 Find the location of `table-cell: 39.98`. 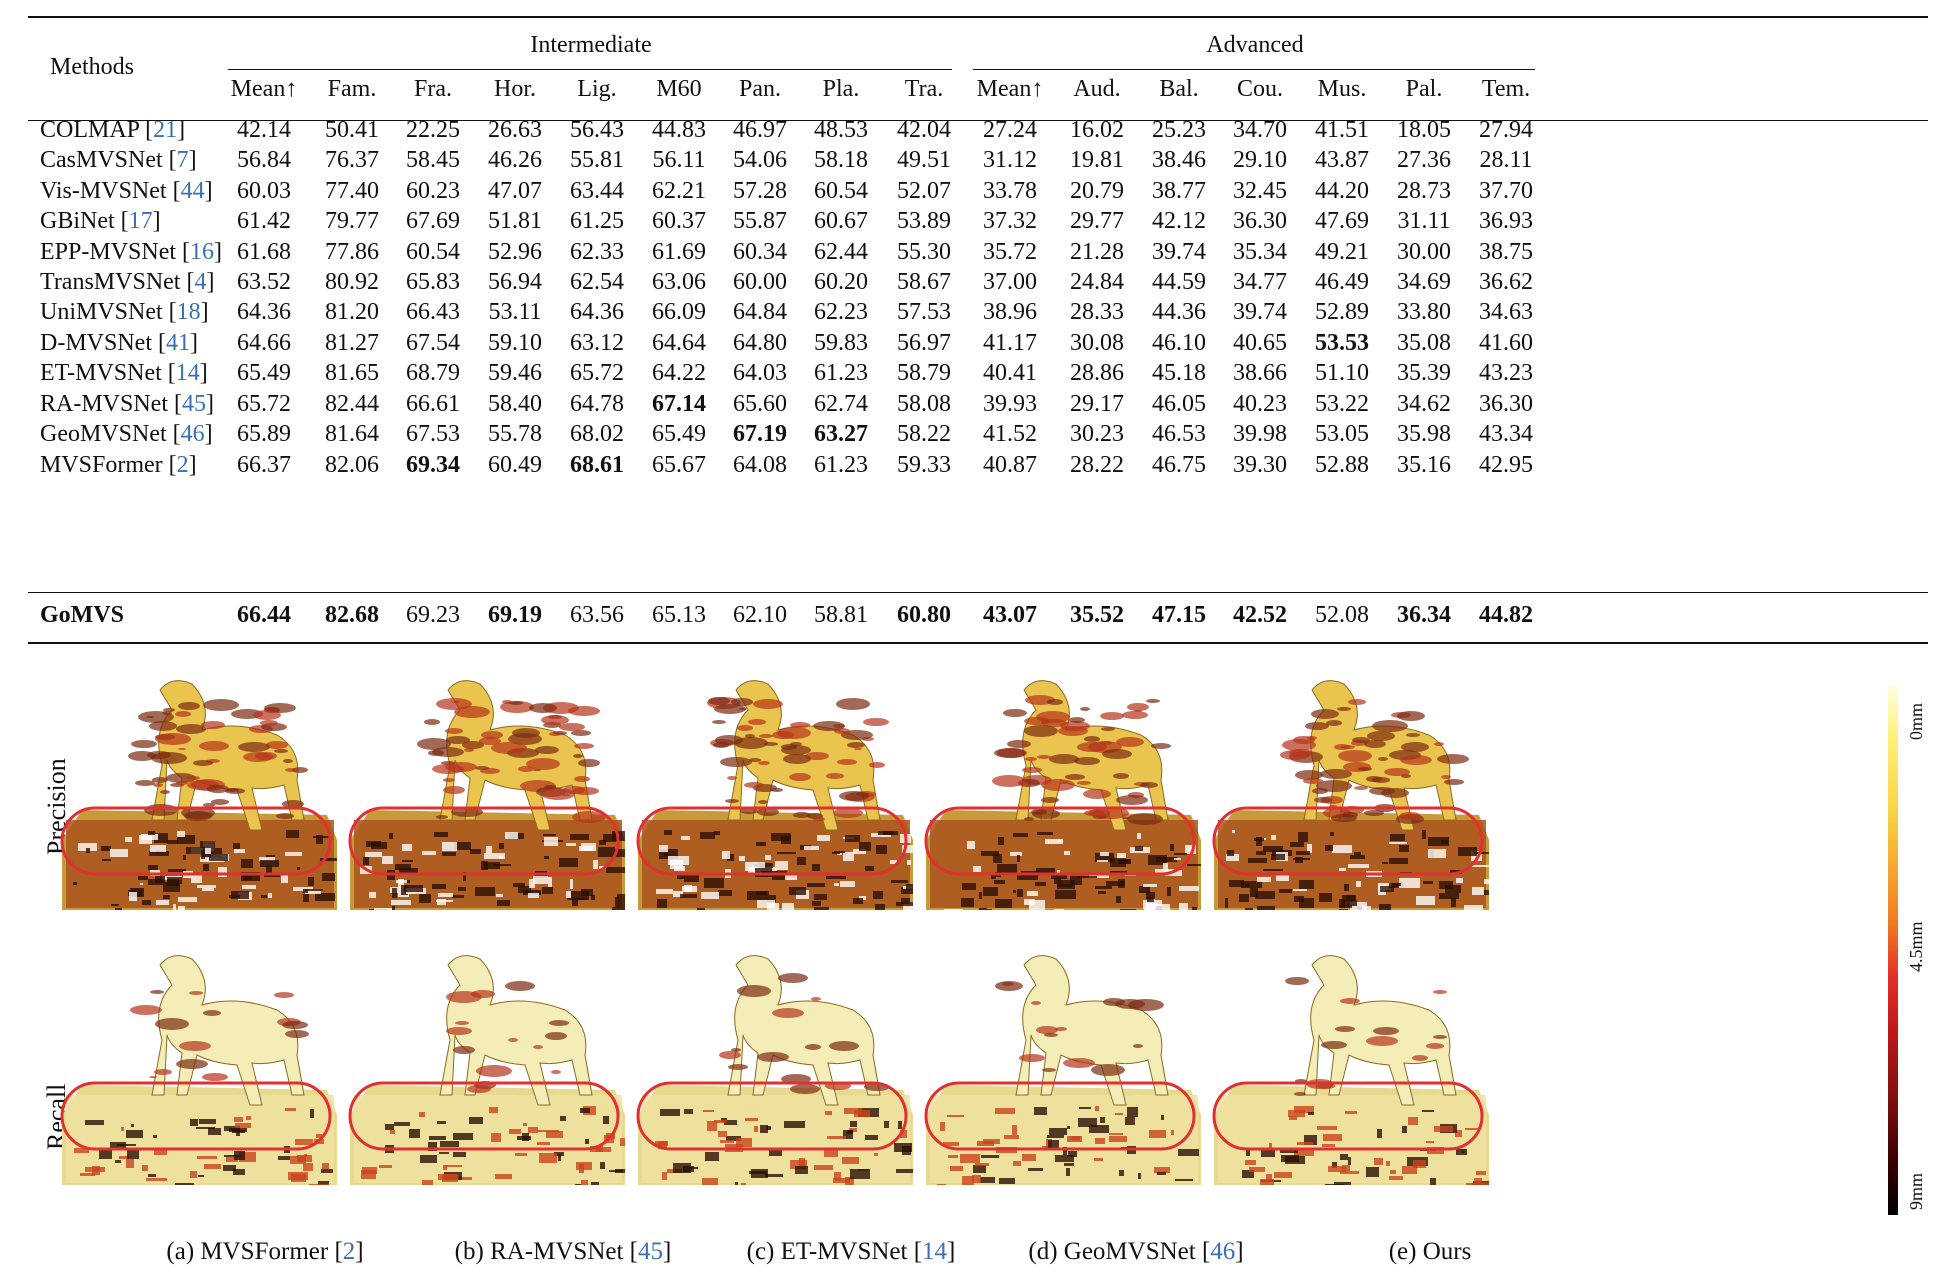

table-cell: 39.98 is located at coordinates (1260, 434).